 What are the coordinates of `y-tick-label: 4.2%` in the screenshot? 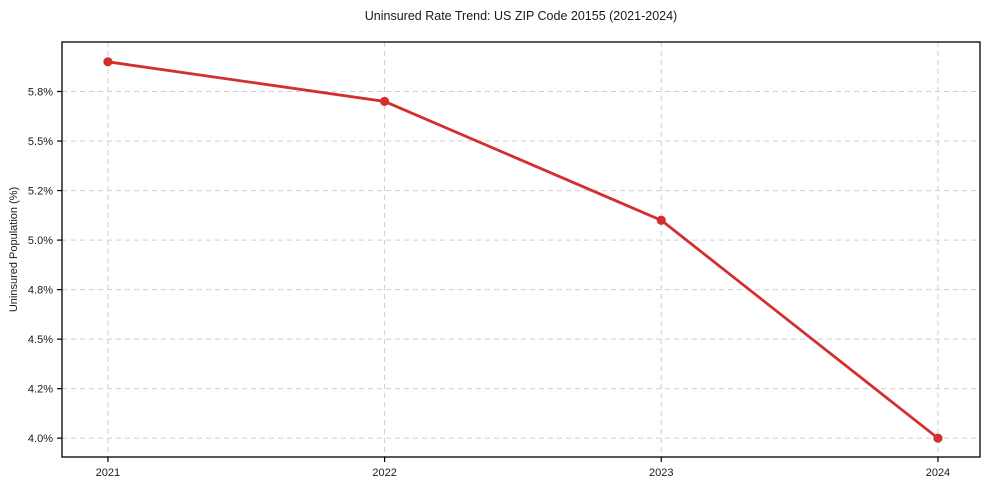 It's located at (40, 390).